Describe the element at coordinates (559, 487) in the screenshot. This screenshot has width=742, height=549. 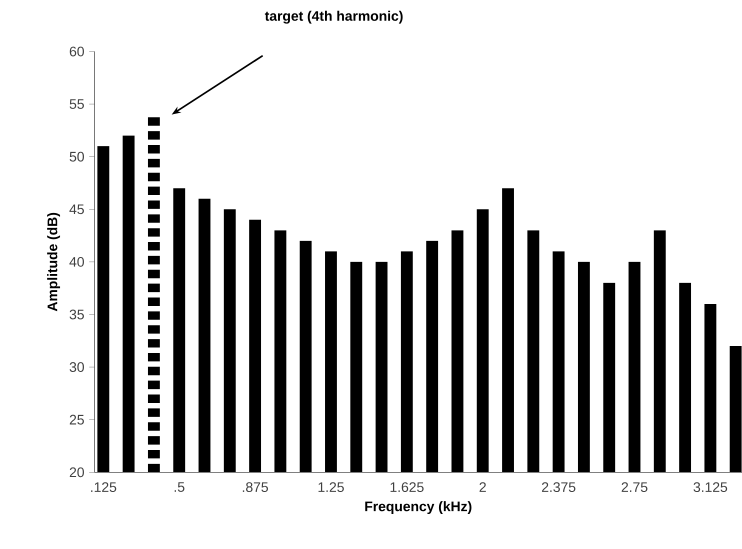
I see `x-tick-label: 2.375` at that location.